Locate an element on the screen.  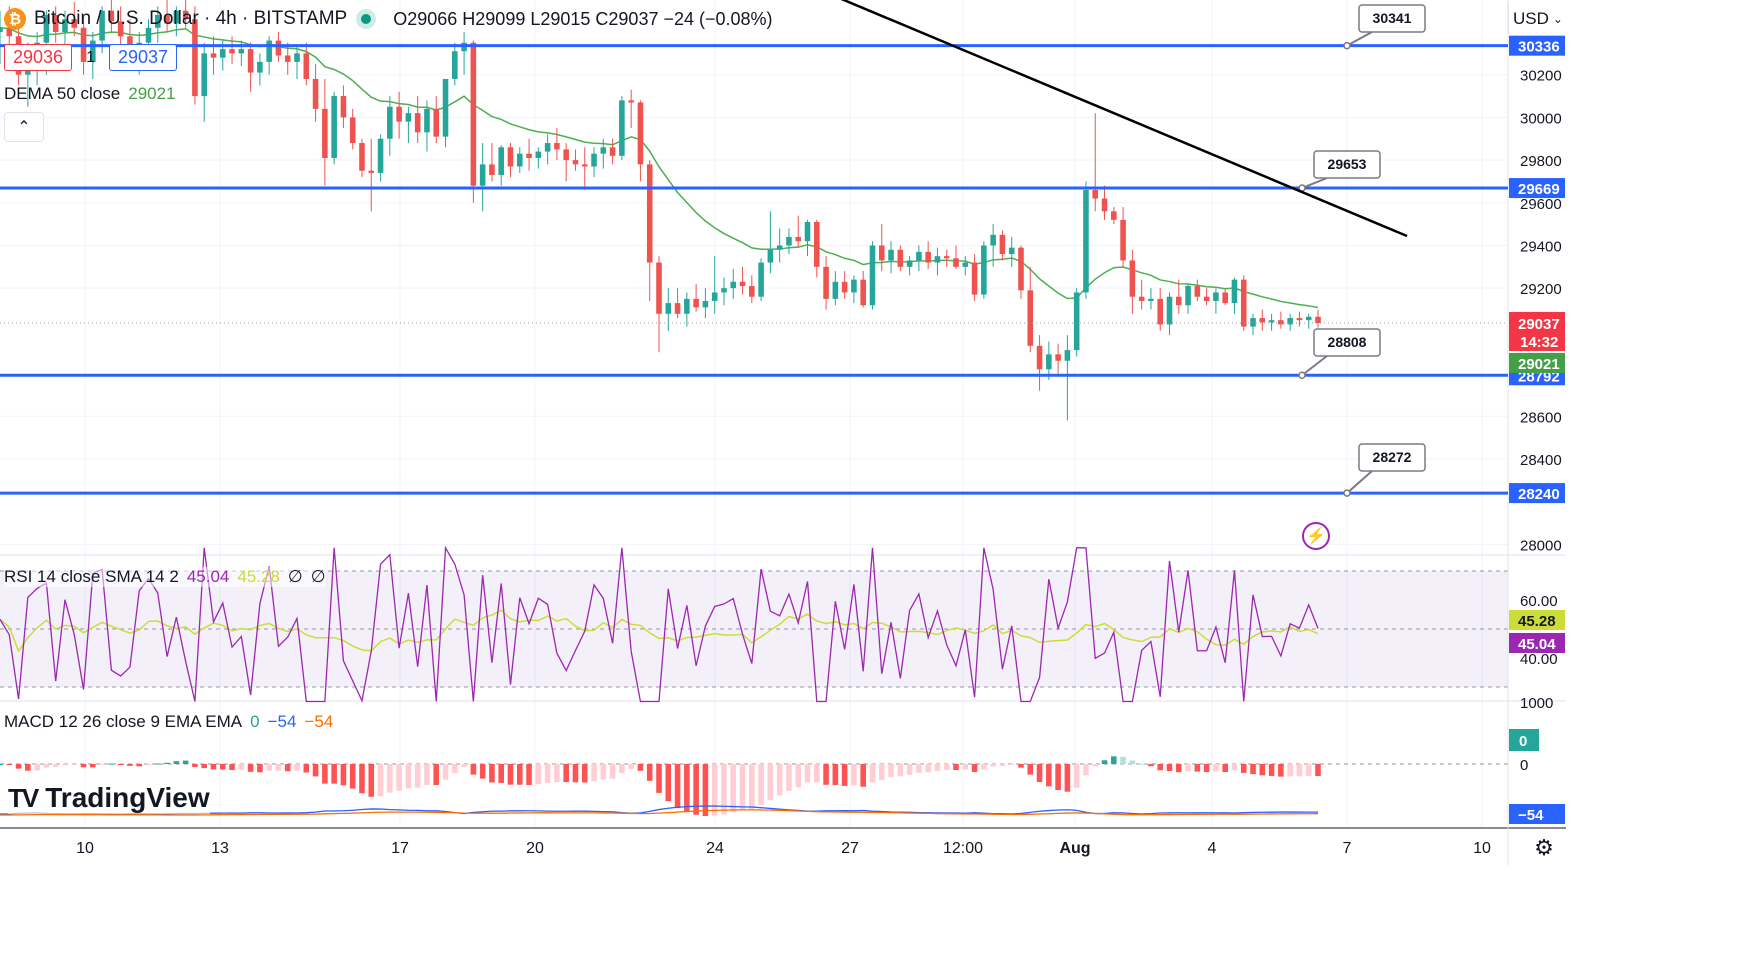
rsi-extra-2: ∅ is located at coordinates (318, 576).